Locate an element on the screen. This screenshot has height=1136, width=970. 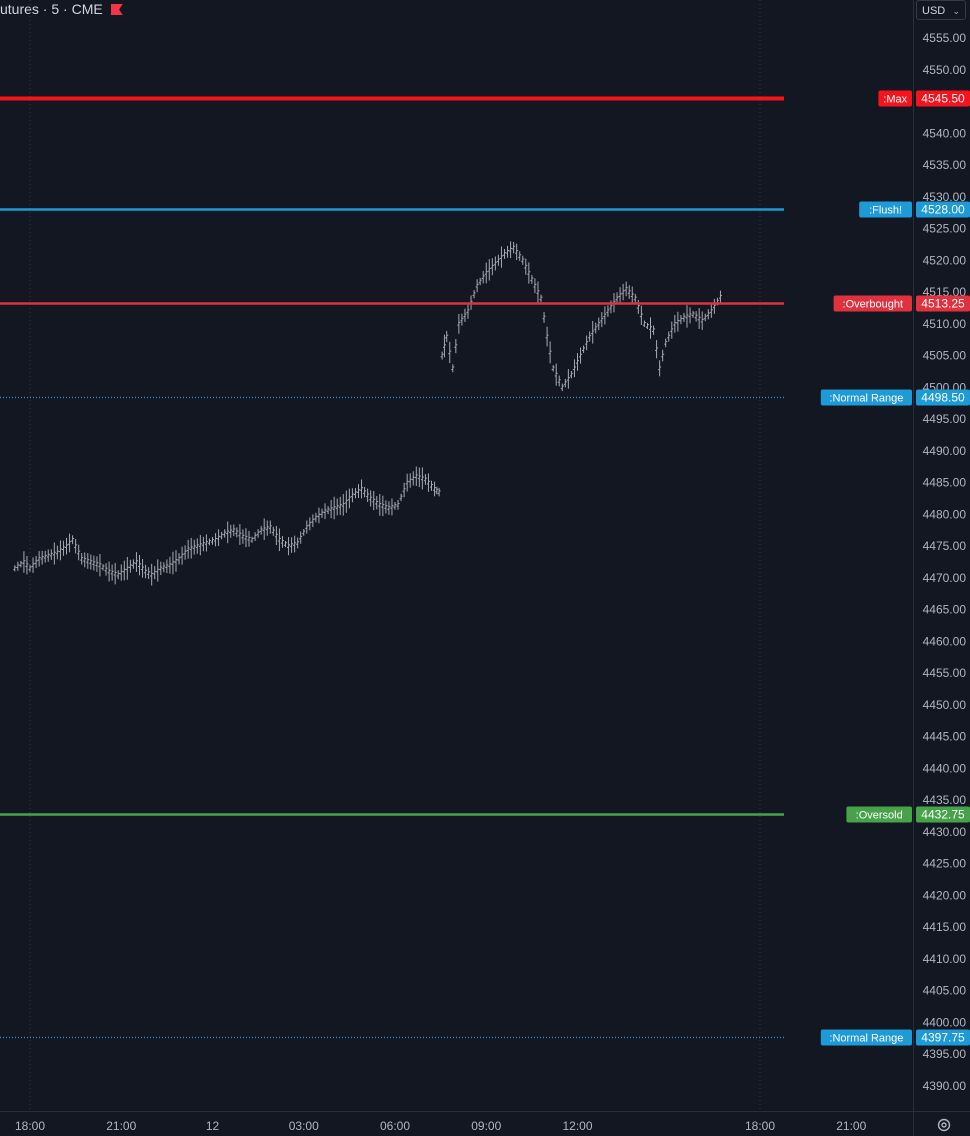
level-name-label: :Oversold is located at coordinates (879, 816).